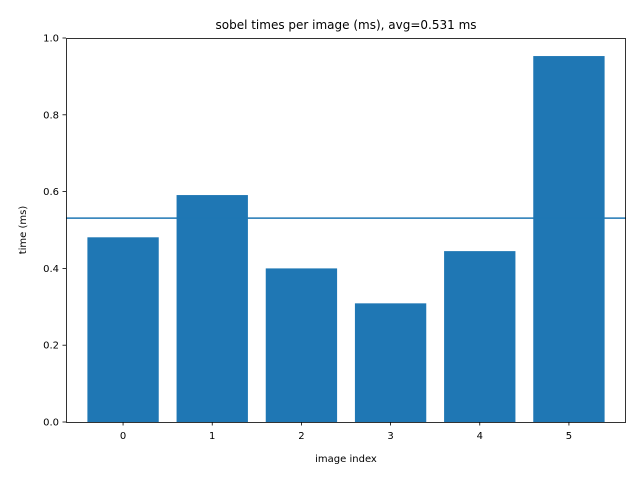 This screenshot has height=480, width=640. Describe the element at coordinates (569, 436) in the screenshot. I see `x-tick-label: 5` at that location.